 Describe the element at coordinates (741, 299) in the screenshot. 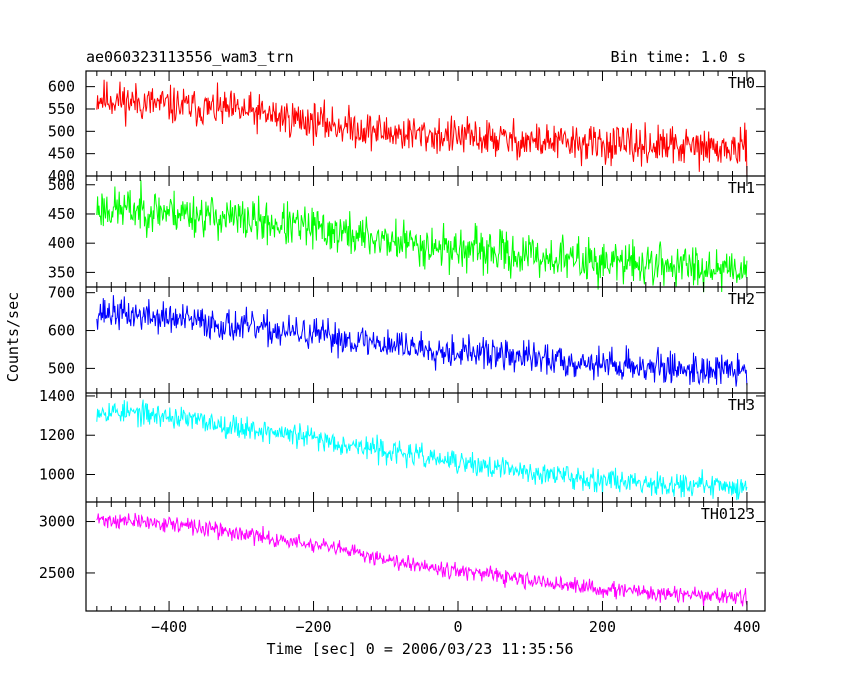

I see `panel-label-th2: TH2` at that location.